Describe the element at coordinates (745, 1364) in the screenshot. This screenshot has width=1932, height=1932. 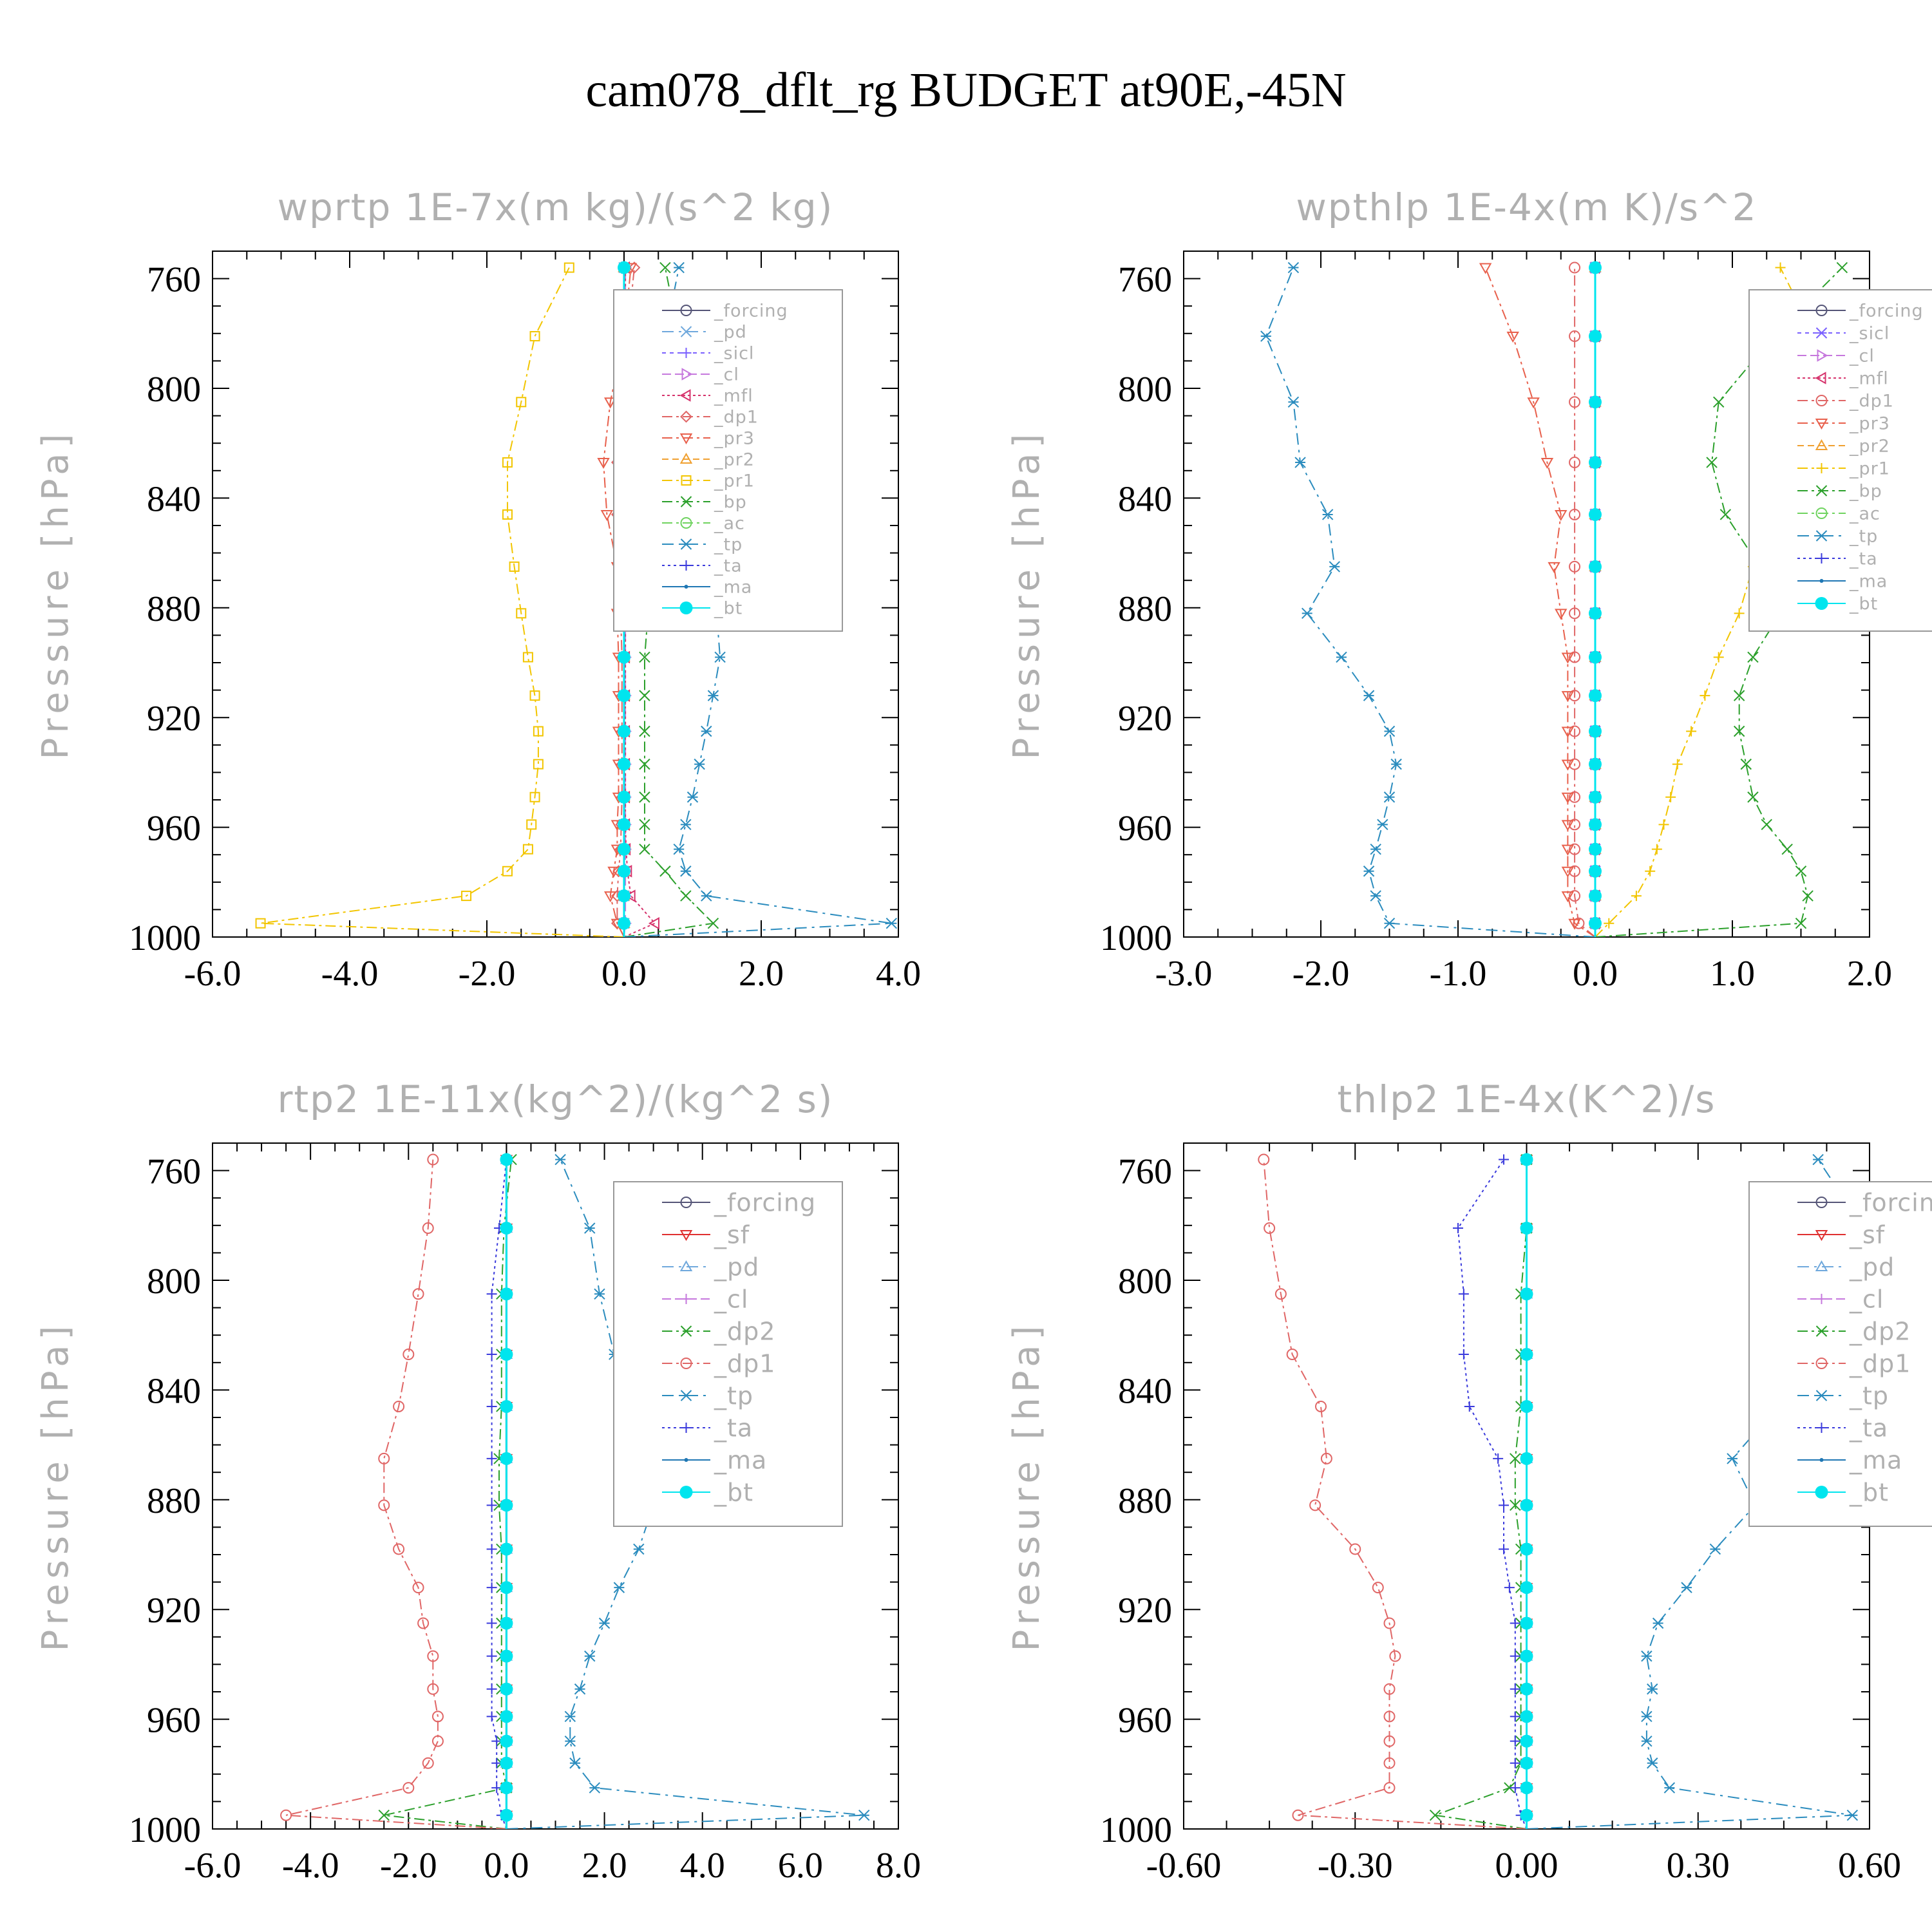
I see `legend-label: _dp1` at that location.